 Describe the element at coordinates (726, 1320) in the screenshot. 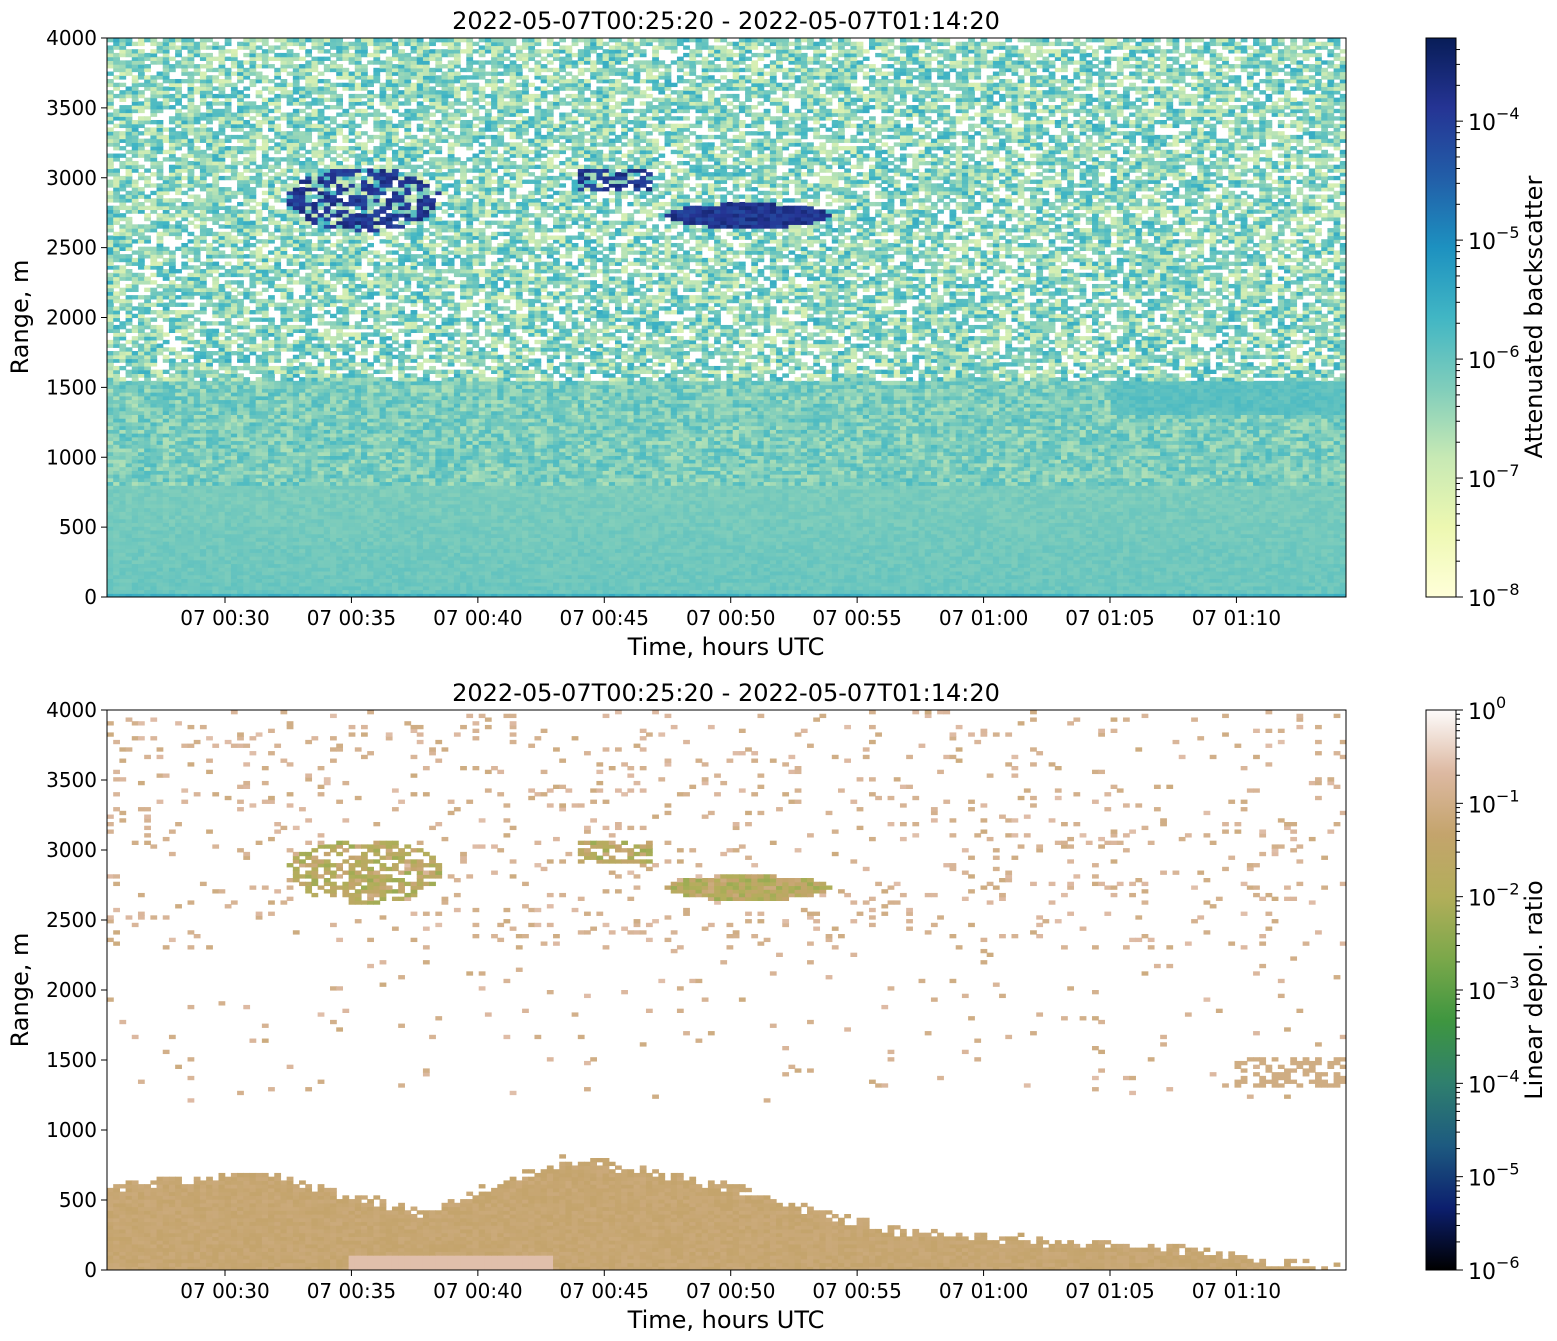

I see `chart-2-xlabel: Time, hours UTC` at that location.